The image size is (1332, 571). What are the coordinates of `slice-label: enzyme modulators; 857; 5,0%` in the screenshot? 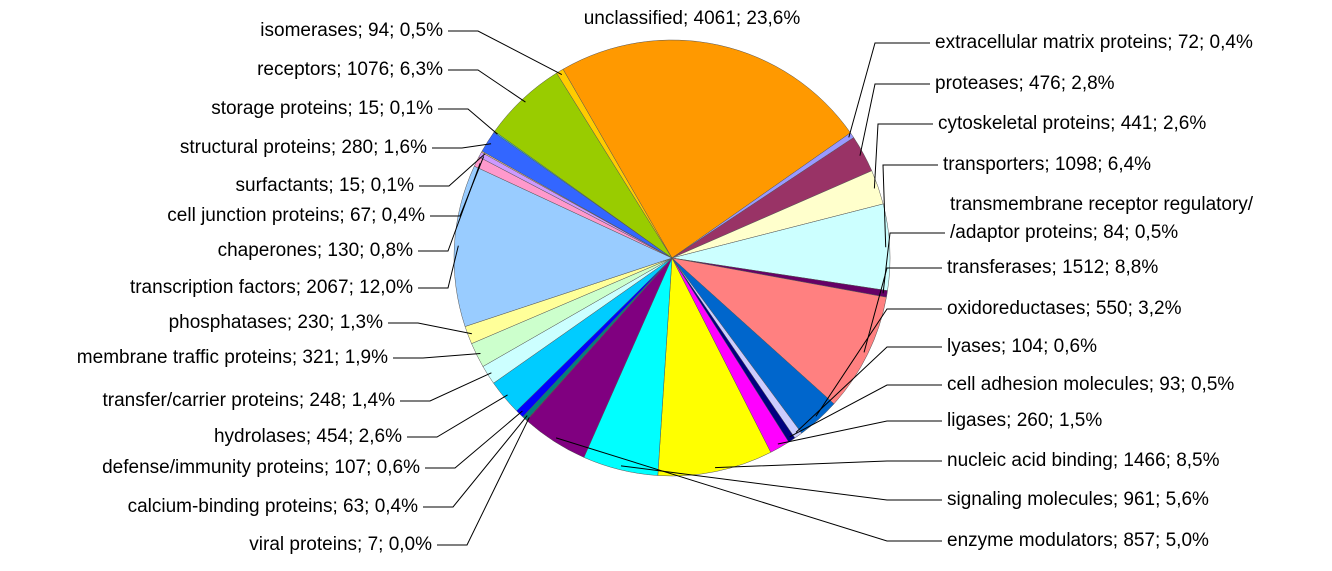 It's located at (1078, 540).